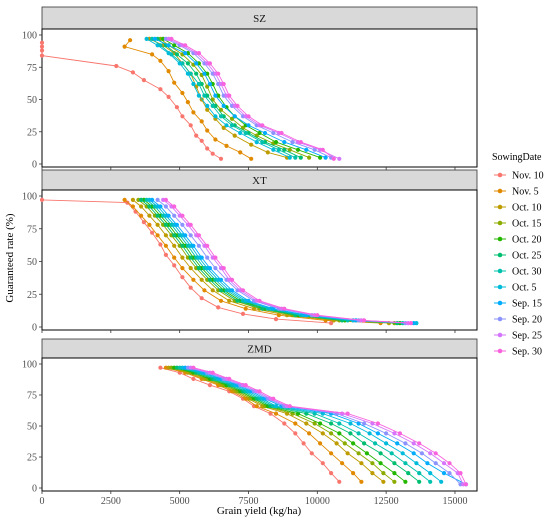  I want to click on y-tick-label: 100, so click(29, 365).